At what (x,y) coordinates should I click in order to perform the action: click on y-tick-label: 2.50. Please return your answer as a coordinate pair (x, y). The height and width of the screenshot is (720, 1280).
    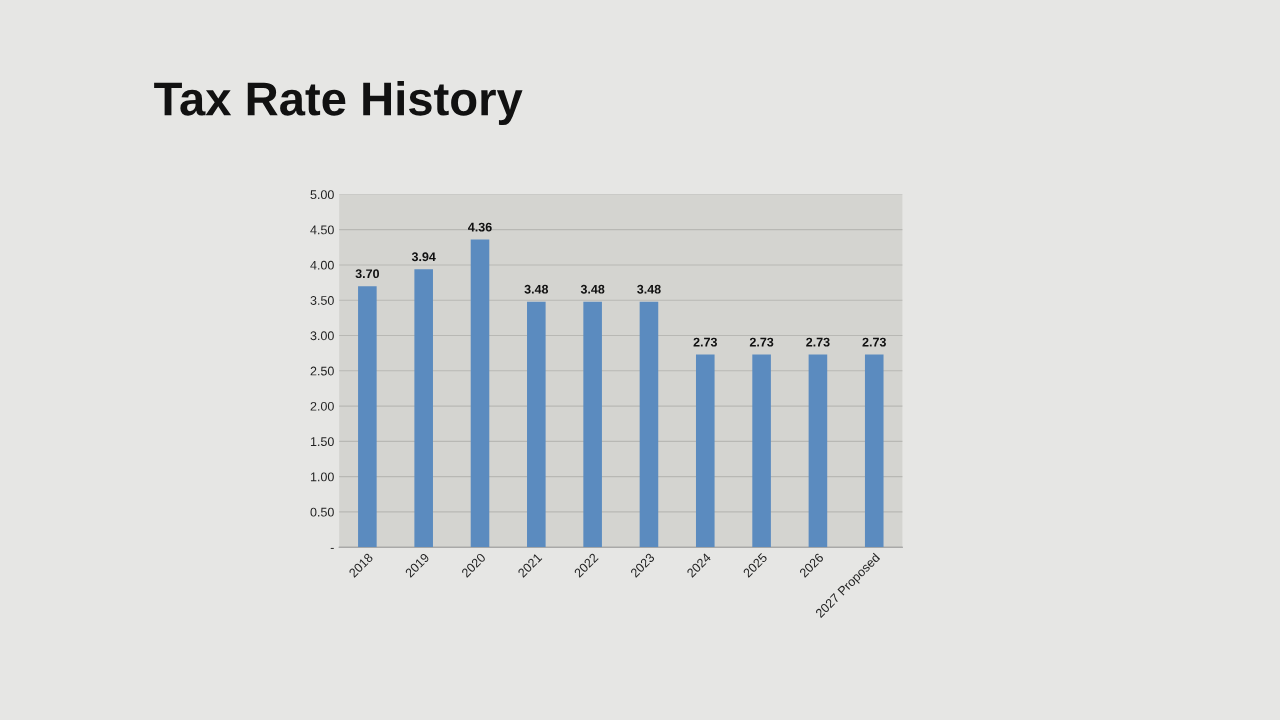
    Looking at the image, I should click on (322, 371).